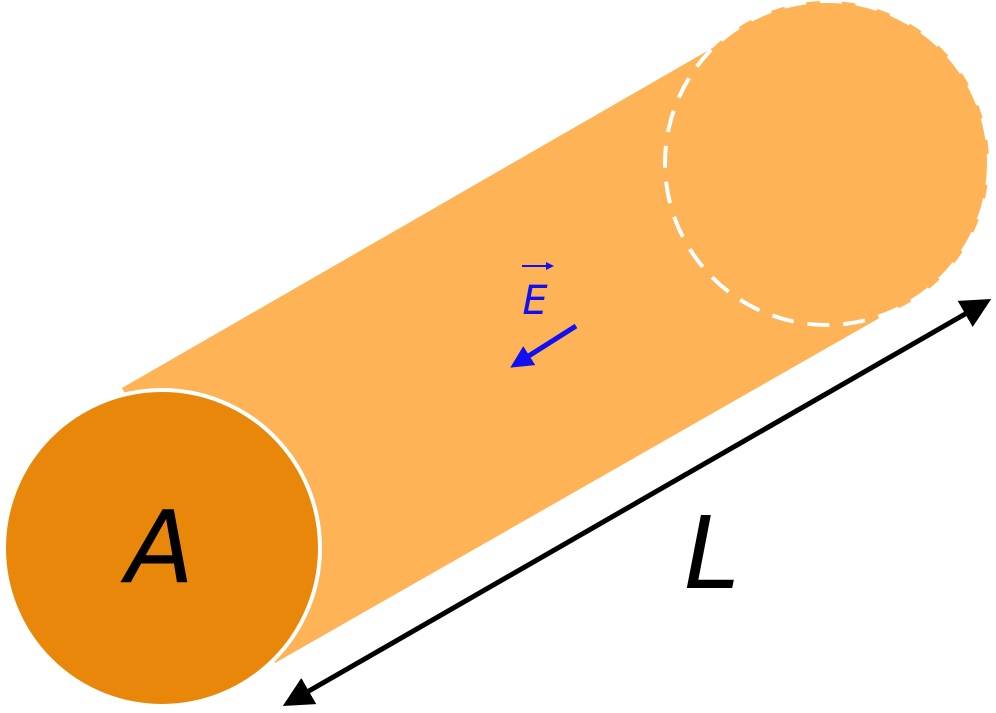 This screenshot has height=713, width=996. Describe the element at coordinates (157, 547) in the screenshot. I see `face-label: A` at that location.